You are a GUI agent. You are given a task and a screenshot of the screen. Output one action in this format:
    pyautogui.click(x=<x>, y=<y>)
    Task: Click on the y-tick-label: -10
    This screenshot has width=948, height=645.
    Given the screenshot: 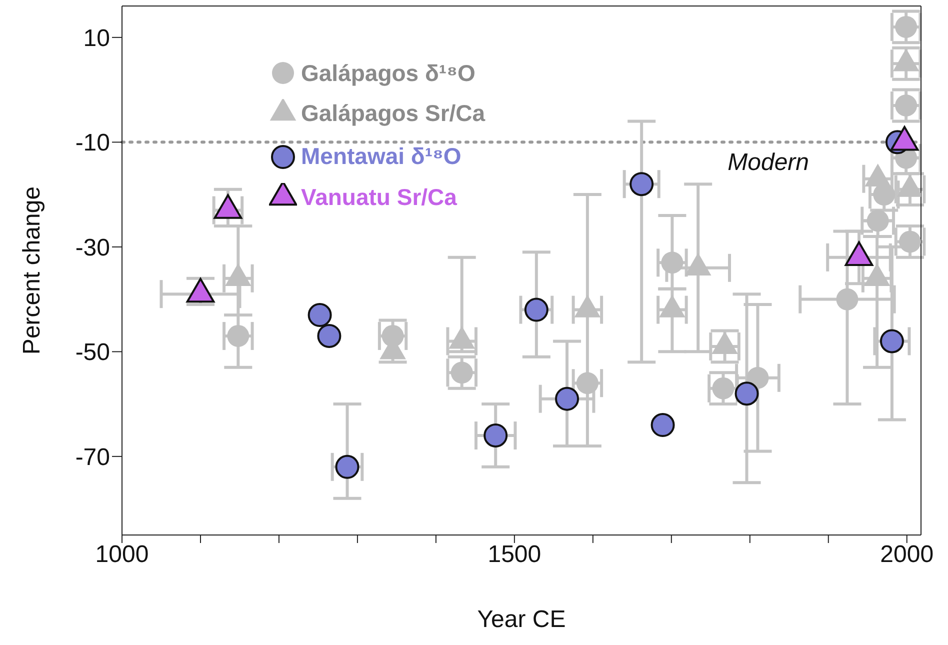 What is the action you would take?
    pyautogui.click(x=92, y=143)
    